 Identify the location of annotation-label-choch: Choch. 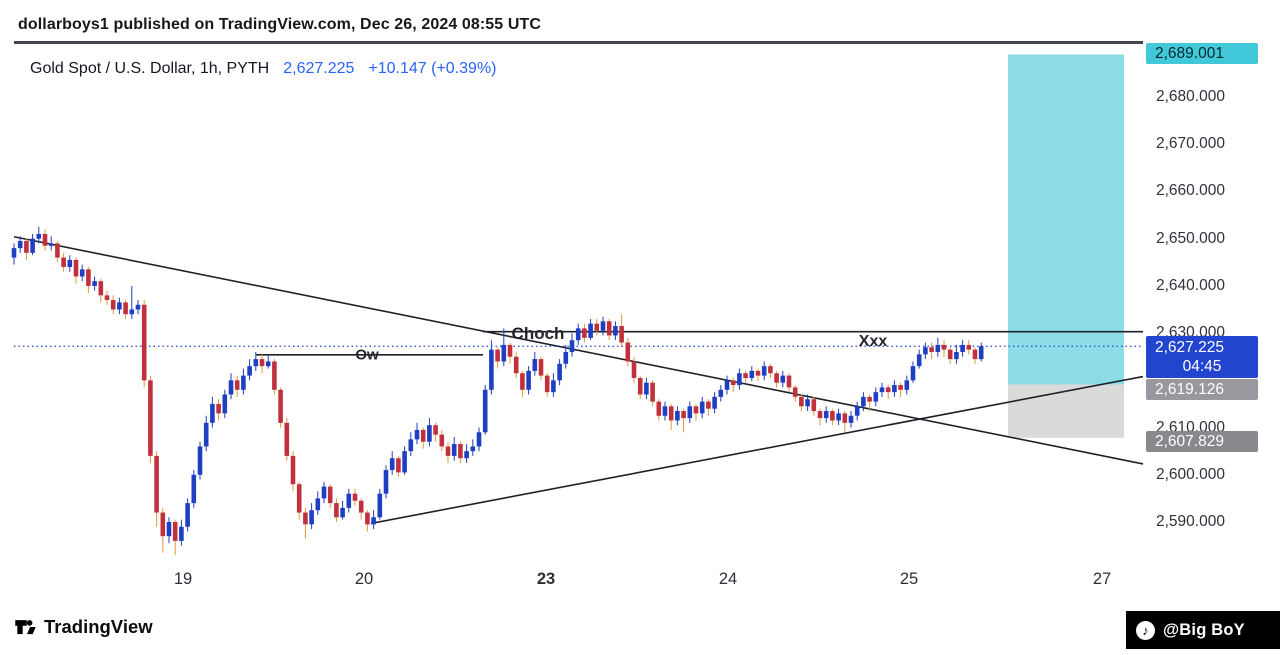
(538, 333).